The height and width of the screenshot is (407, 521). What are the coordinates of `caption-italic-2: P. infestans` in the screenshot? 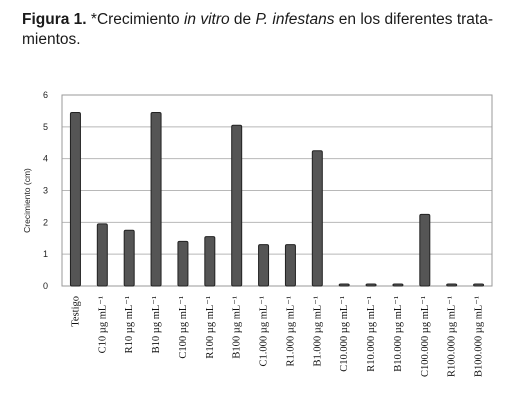 It's located at (295, 19).